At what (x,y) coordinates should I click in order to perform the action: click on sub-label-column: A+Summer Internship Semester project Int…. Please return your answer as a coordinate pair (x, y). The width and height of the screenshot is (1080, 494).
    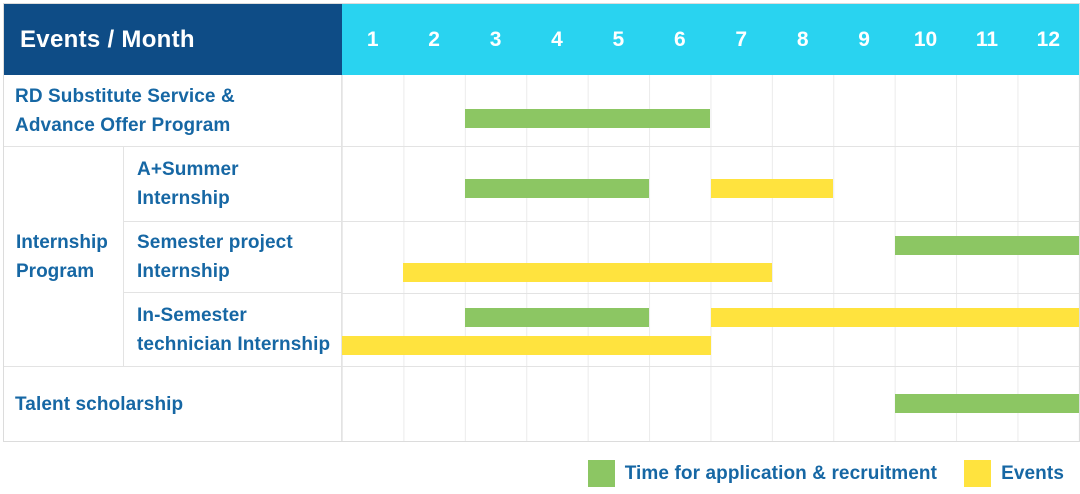
    Looking at the image, I should click on (232, 256).